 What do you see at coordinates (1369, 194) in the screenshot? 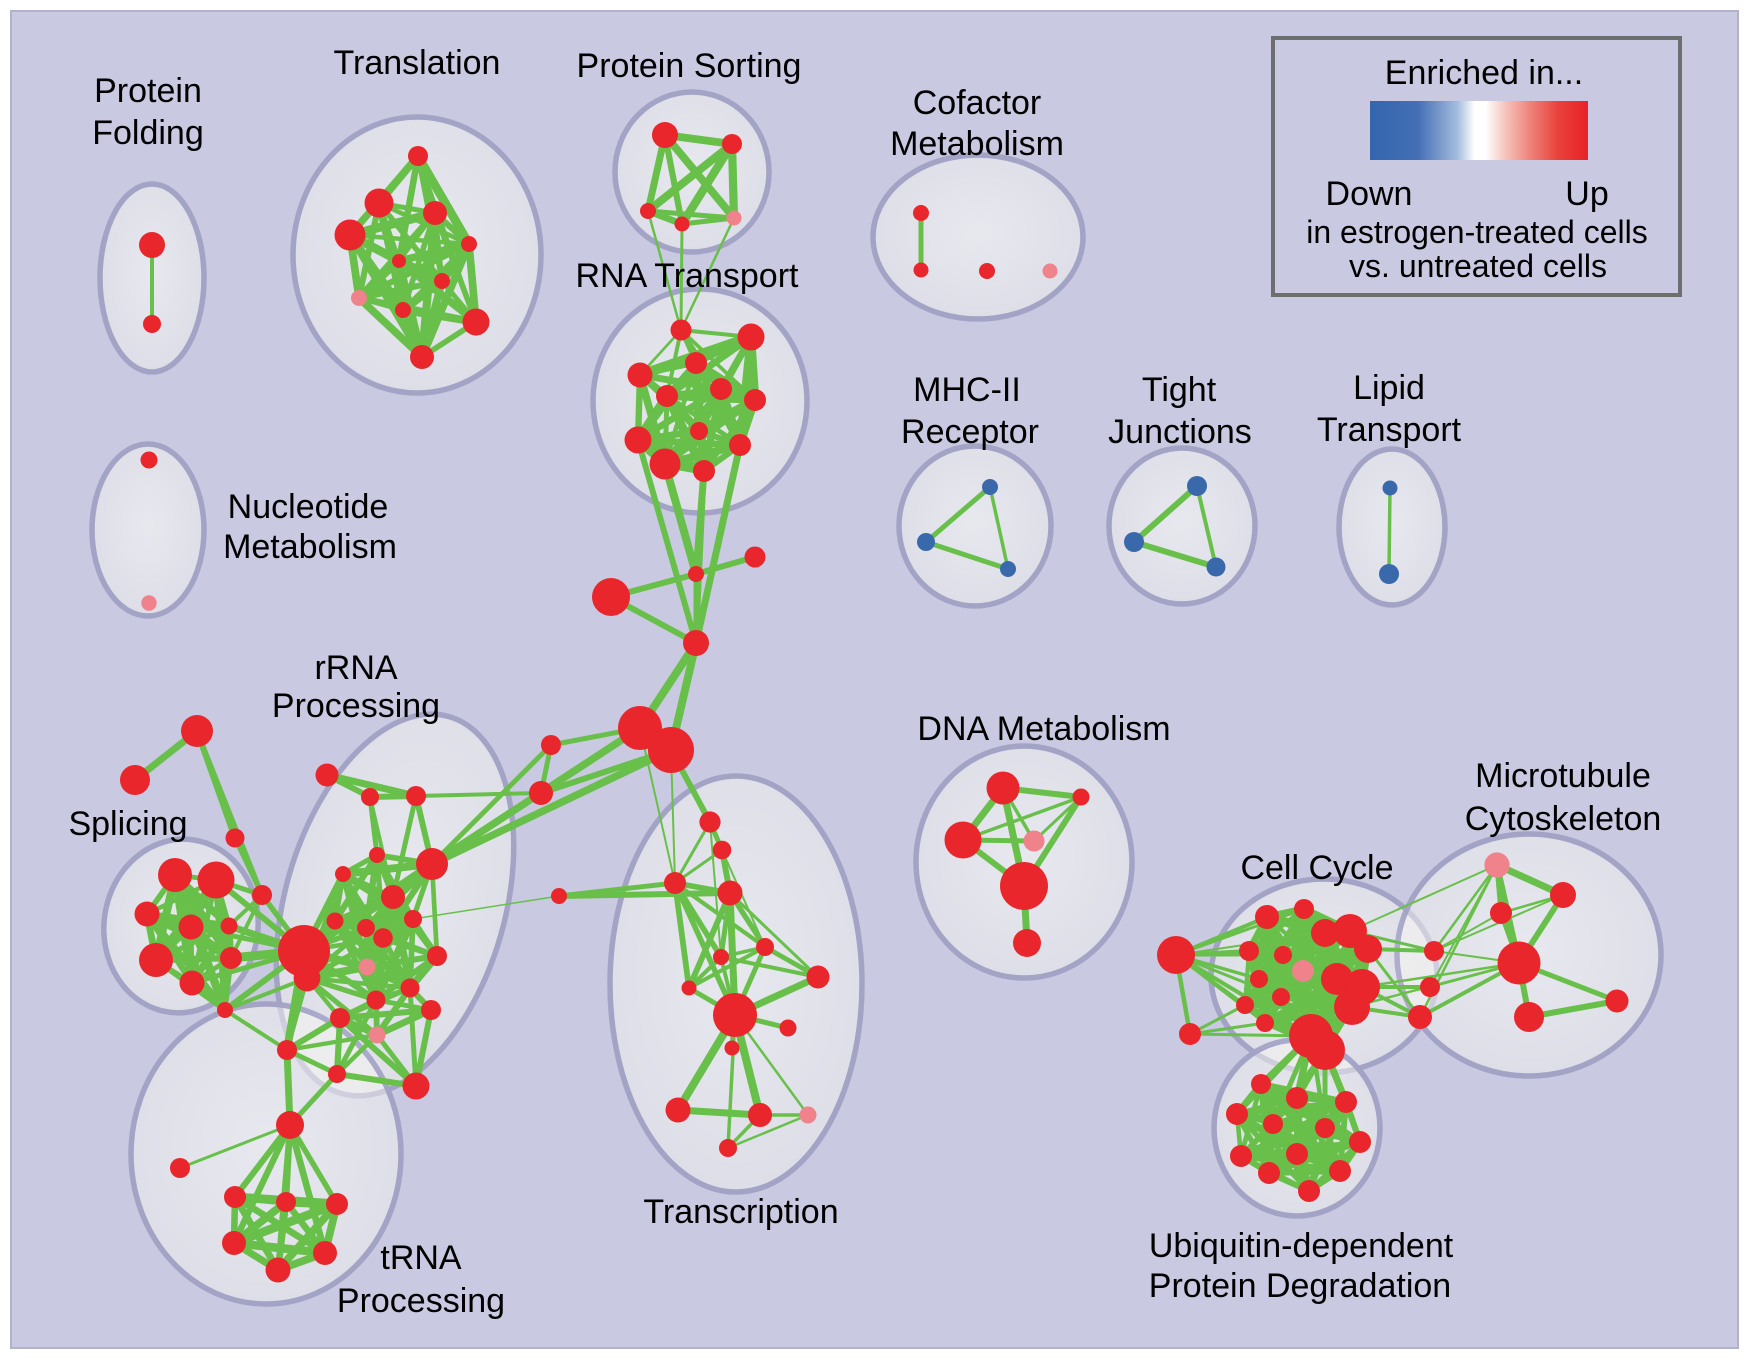
I see `svg-text: Down` at bounding box center [1369, 194].